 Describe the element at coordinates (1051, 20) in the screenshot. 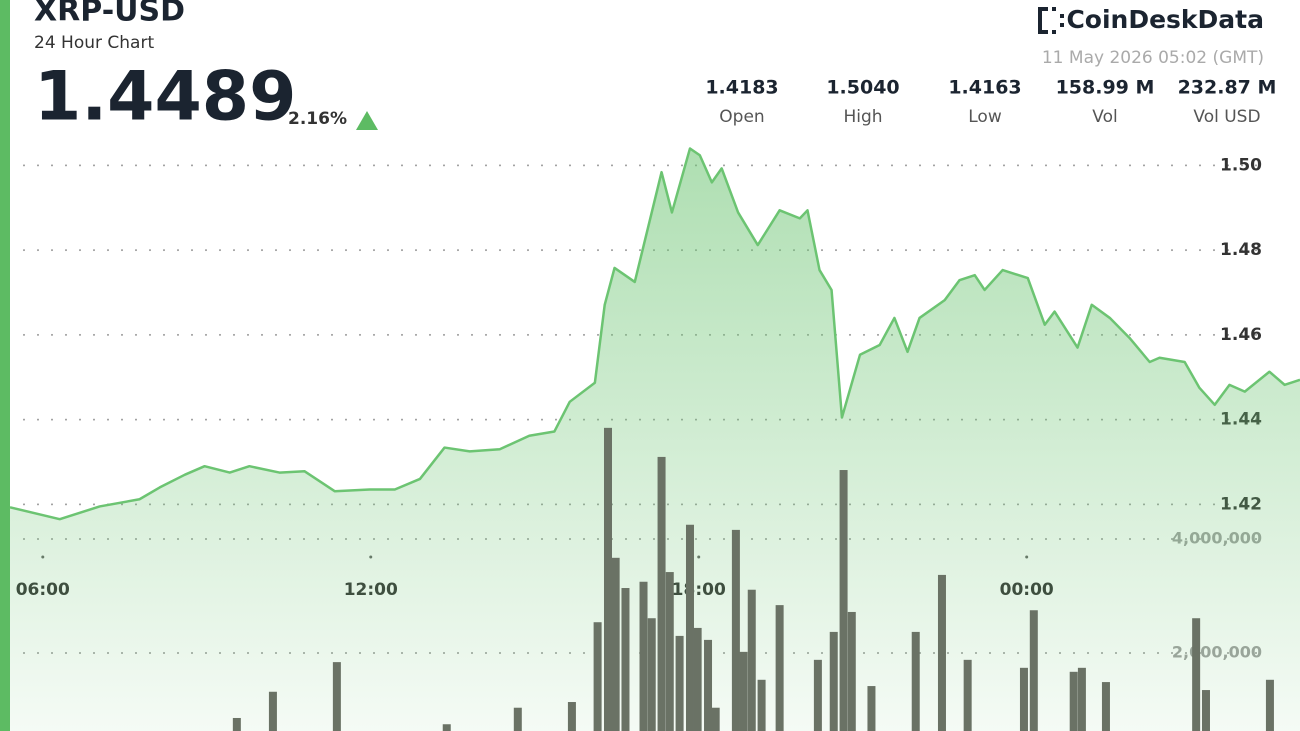

I see `brand-icon` at that location.